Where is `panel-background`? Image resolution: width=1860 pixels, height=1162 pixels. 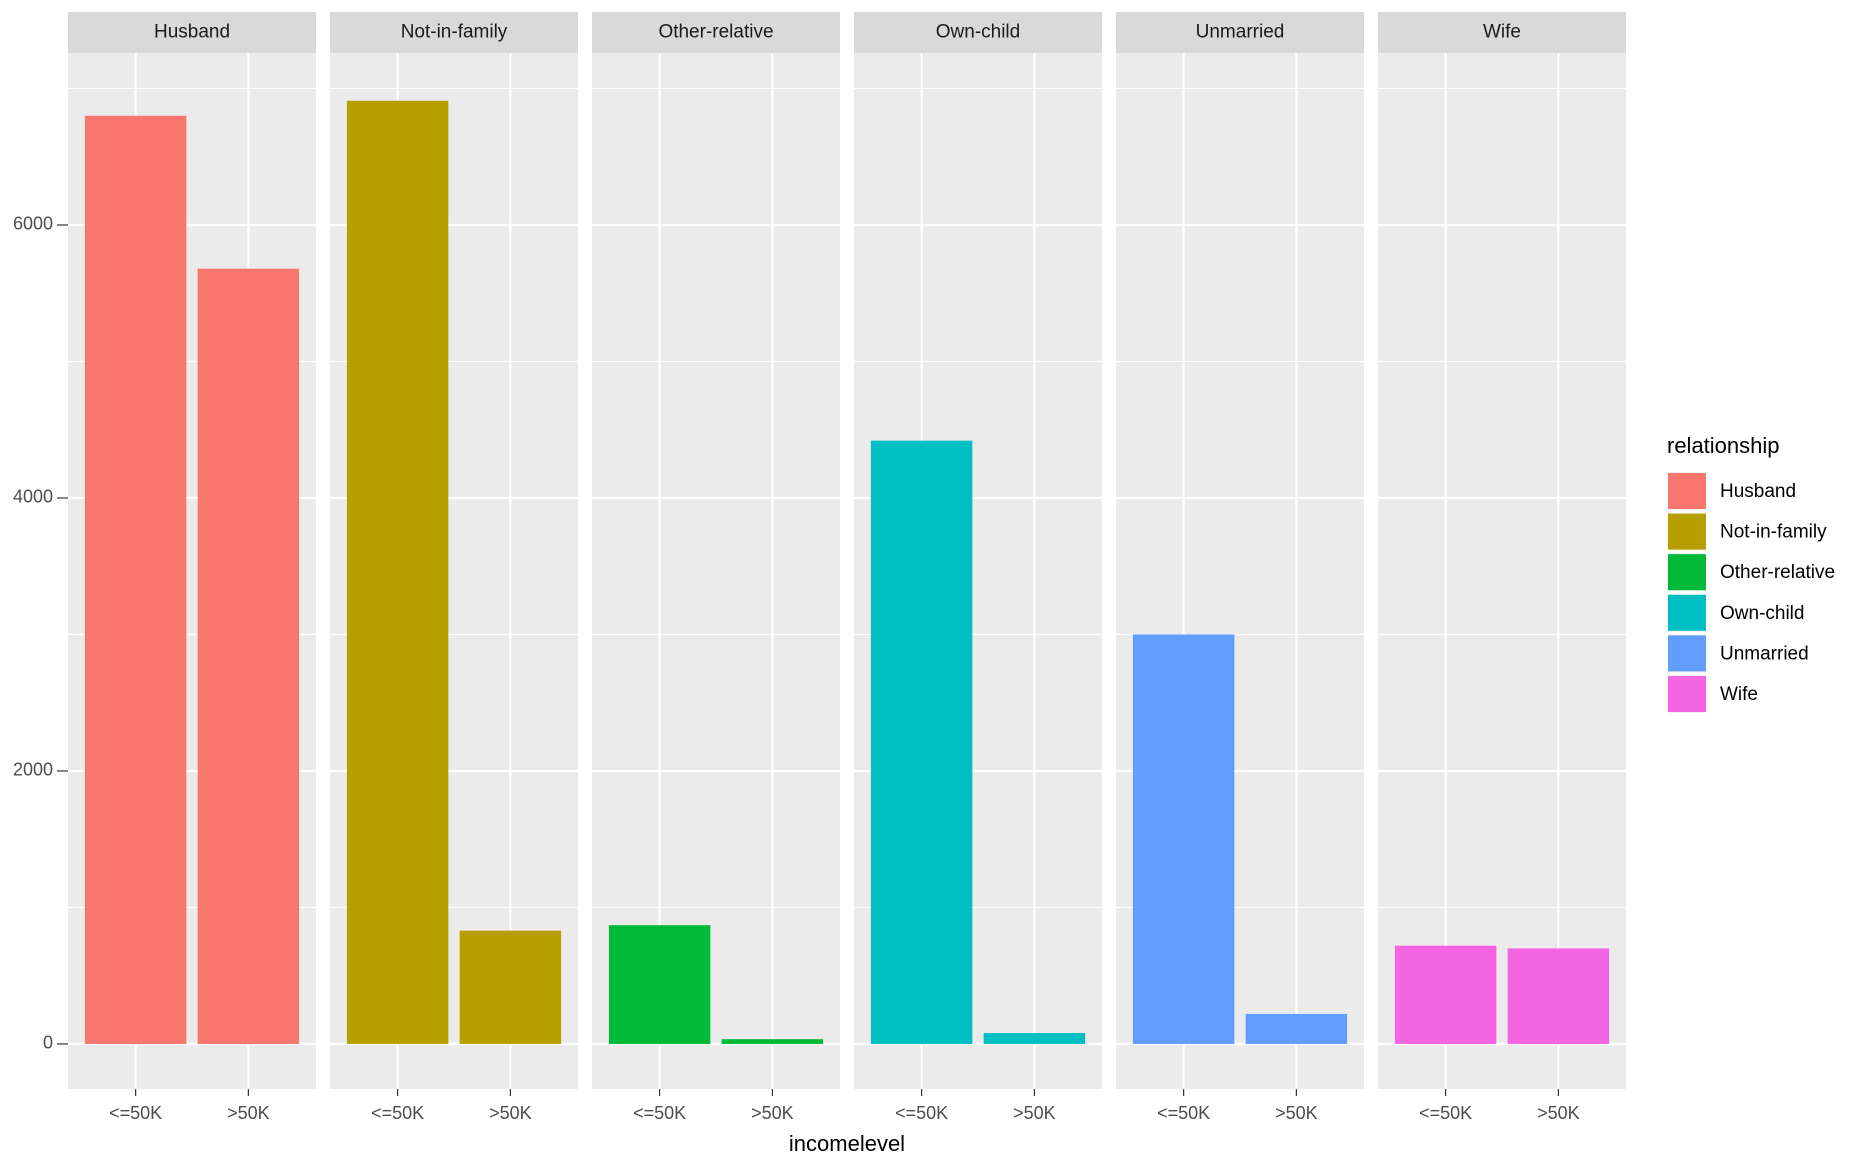 panel-background is located at coordinates (1502, 571).